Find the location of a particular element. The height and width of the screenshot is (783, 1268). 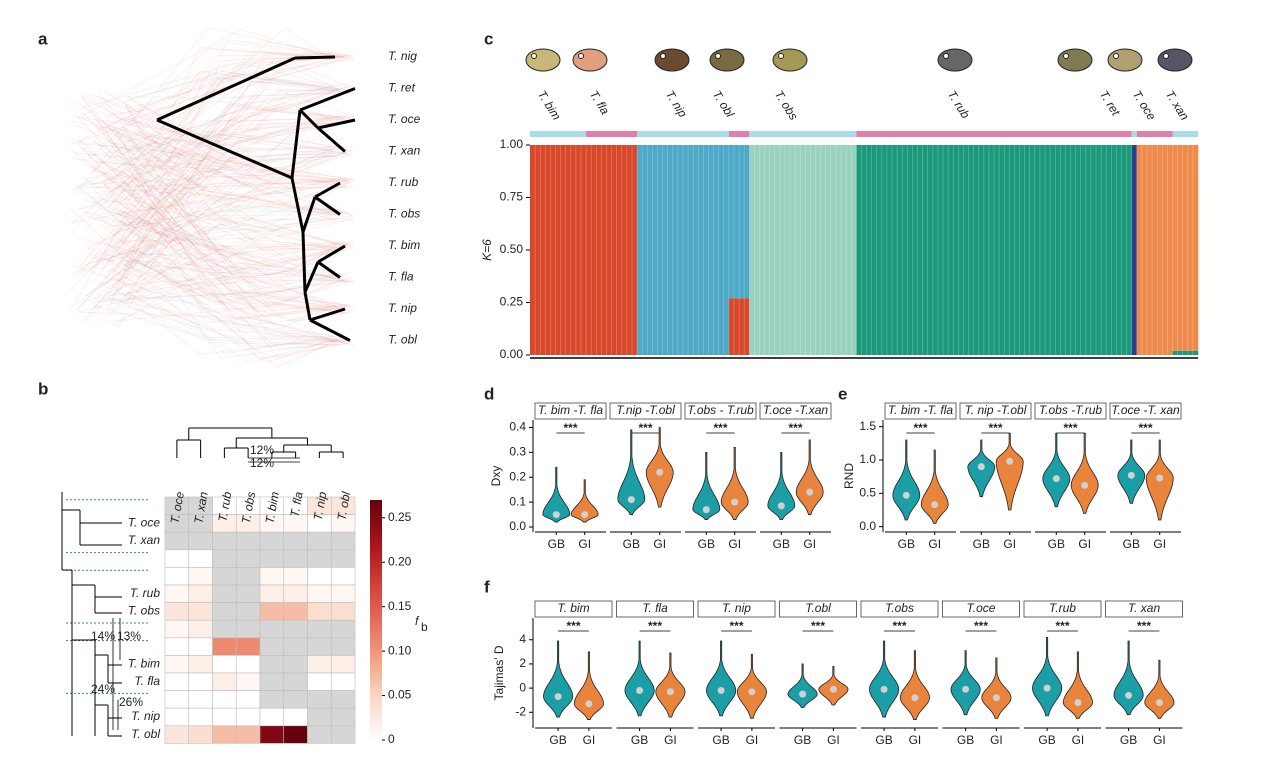

panel-label: d is located at coordinates (489, 393).